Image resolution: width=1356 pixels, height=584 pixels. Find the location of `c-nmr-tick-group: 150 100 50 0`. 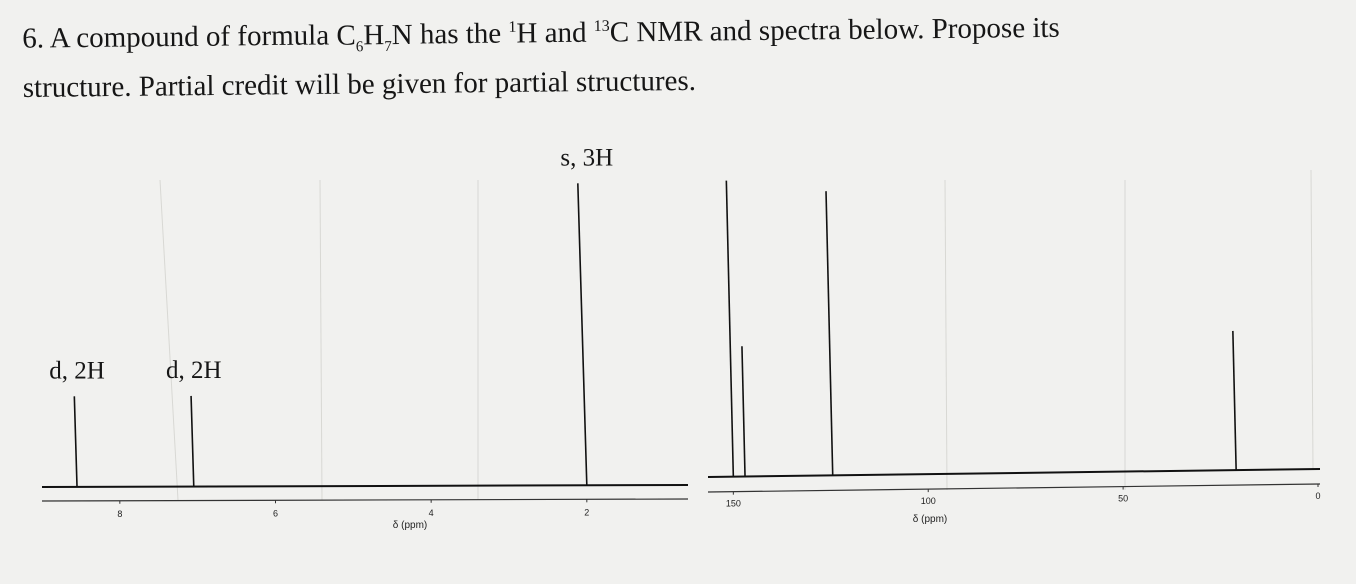

c-nmr-tick-group: 150 100 50 0 is located at coordinates (1023, 496).